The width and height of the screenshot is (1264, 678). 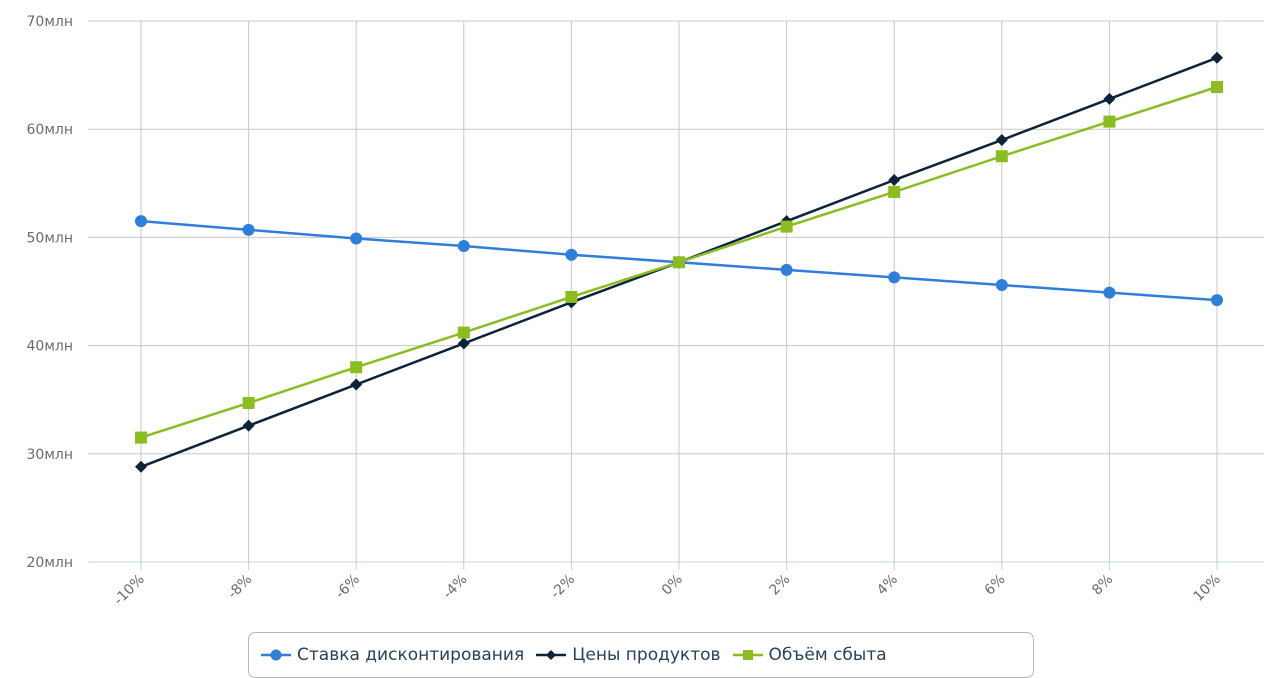 What do you see at coordinates (747, 655) in the screenshot?
I see `square-marker-icon` at bounding box center [747, 655].